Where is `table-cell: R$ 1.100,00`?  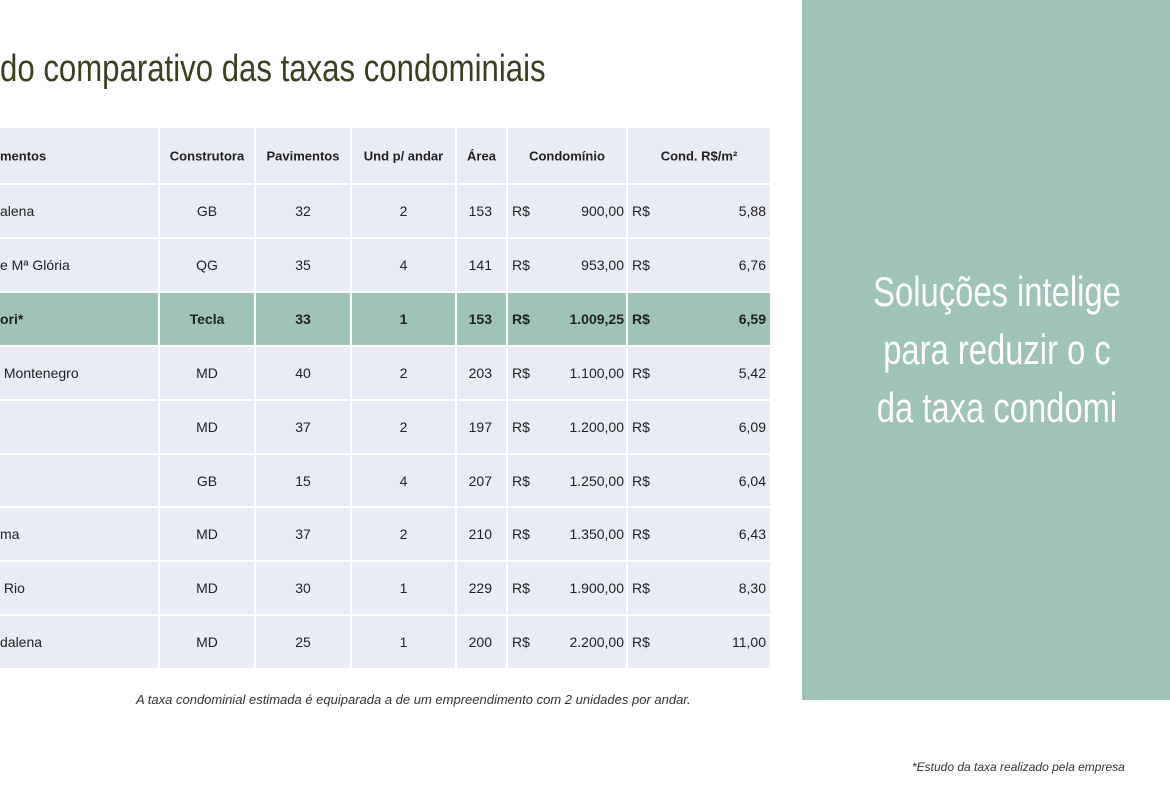 table-cell: R$ 1.100,00 is located at coordinates (568, 374).